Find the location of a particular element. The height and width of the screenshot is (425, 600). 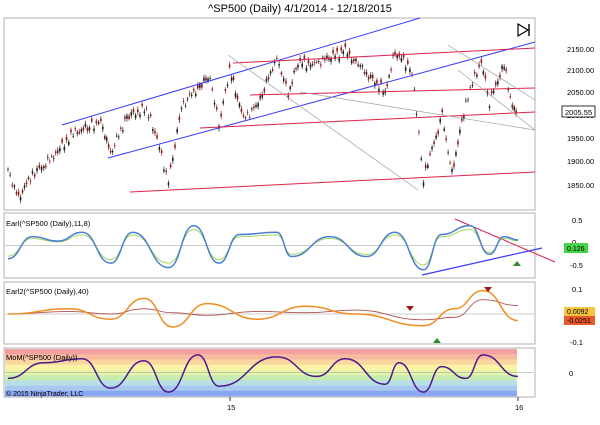

earl-tick-label: -0.5 is located at coordinates (576, 265).